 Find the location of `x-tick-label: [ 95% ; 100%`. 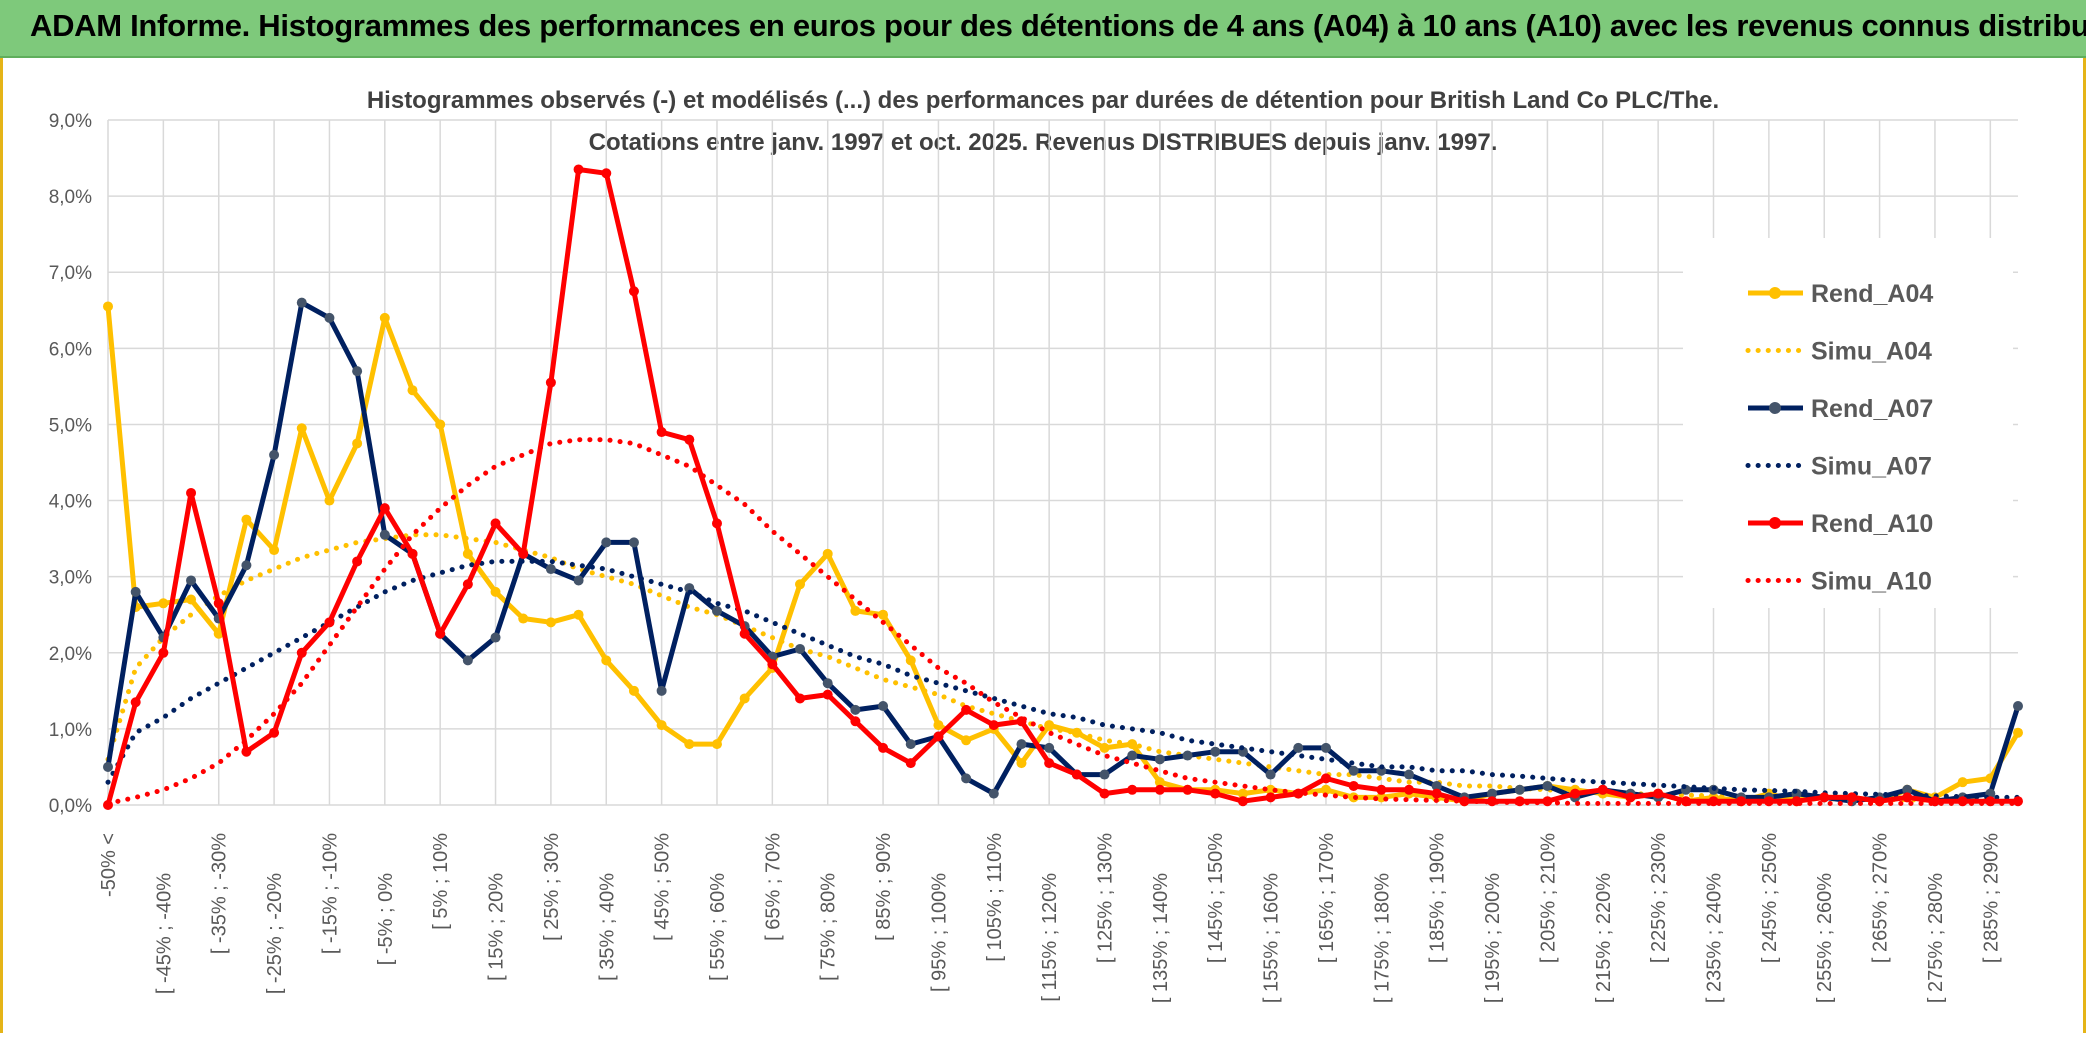

x-tick-label: [ 95% ; 100% is located at coordinates (939, 932).